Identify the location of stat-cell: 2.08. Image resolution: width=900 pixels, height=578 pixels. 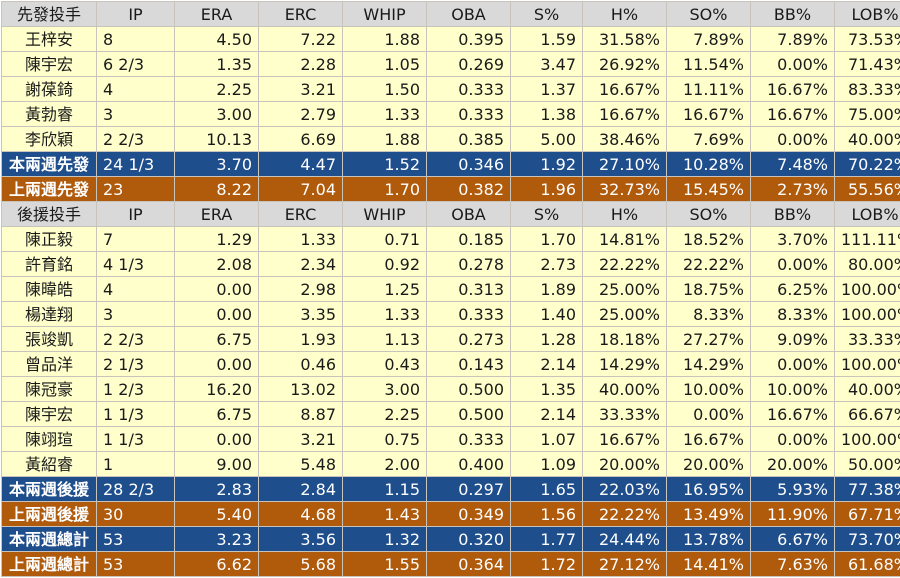
(217, 264).